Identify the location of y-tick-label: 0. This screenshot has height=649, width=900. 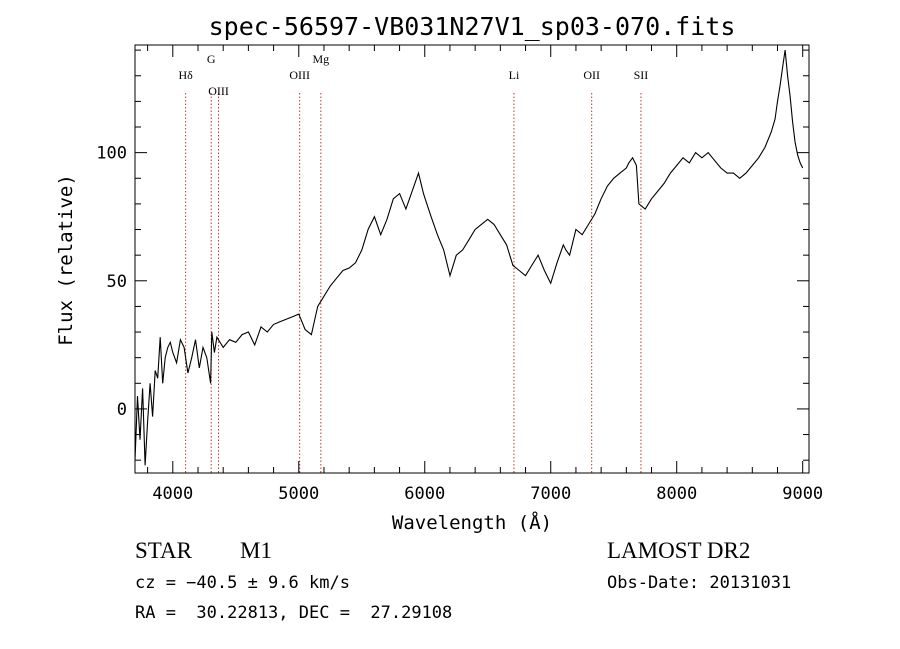
(122, 410).